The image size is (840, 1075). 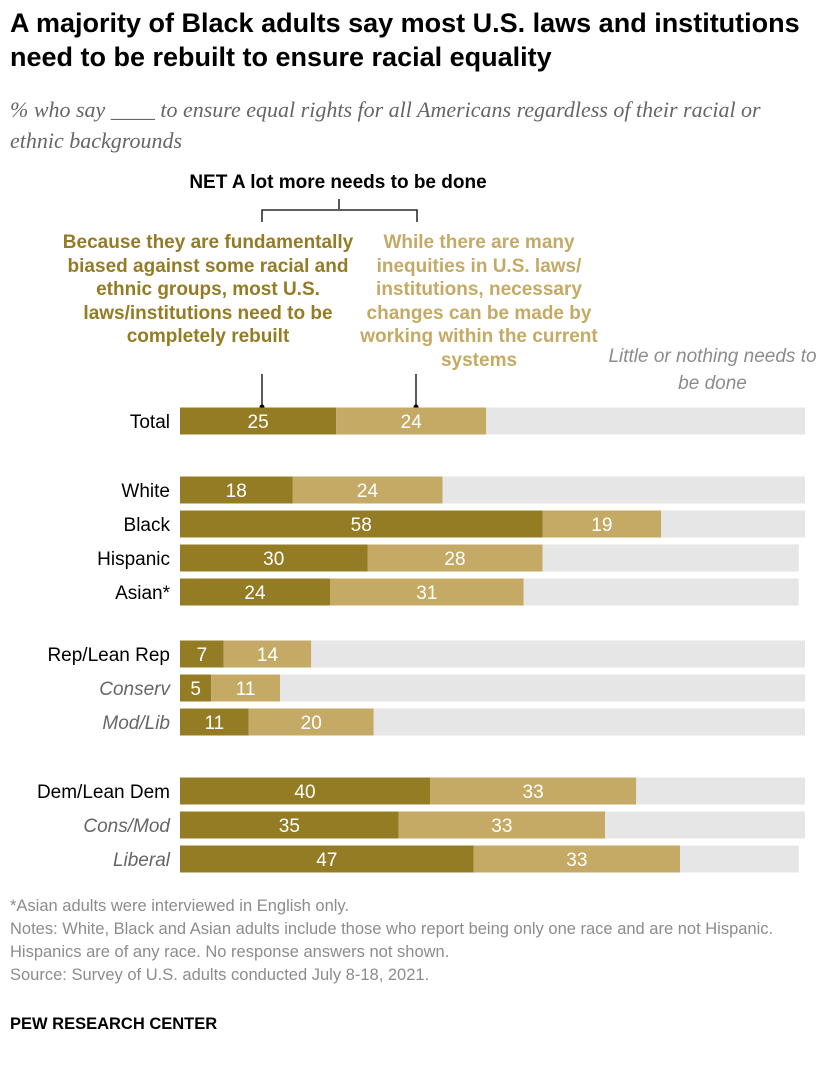 I want to click on data-label: 5, so click(x=195, y=689).